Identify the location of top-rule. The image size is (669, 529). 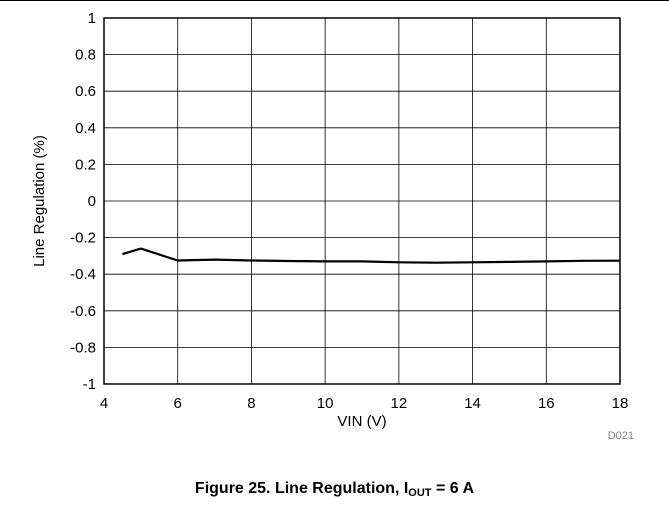
(334, 0).